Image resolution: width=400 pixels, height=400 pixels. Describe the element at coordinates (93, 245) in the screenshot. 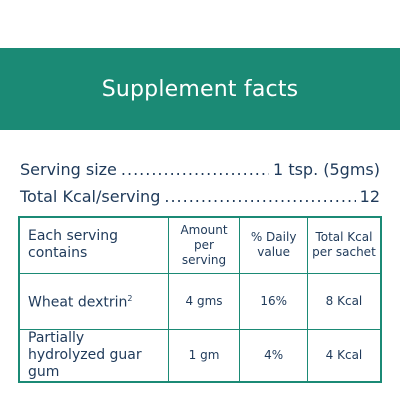

I see `header-each-serving: Each serving contains` at that location.